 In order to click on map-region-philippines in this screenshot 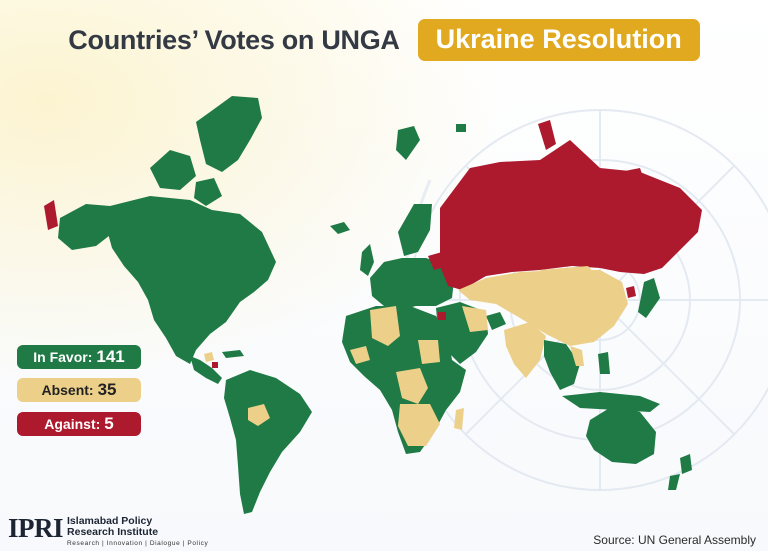, I will do `click(604, 363)`.